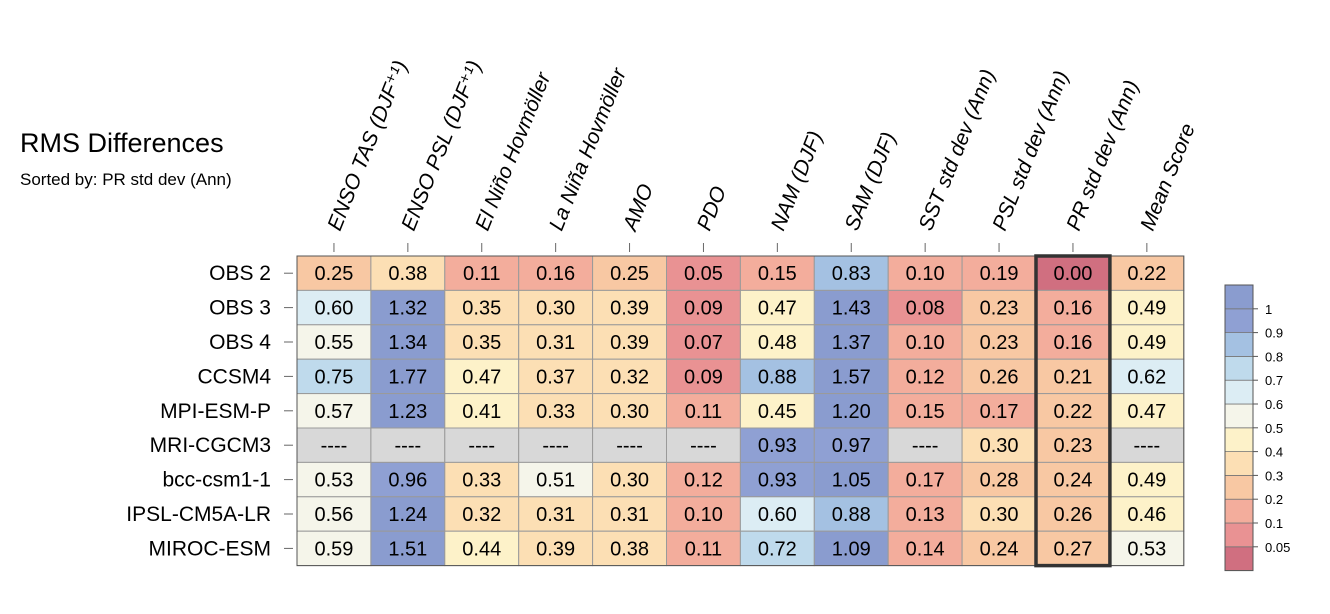  Describe the element at coordinates (777, 549) in the screenshot. I see `cell-value-label: 0.72` at that location.